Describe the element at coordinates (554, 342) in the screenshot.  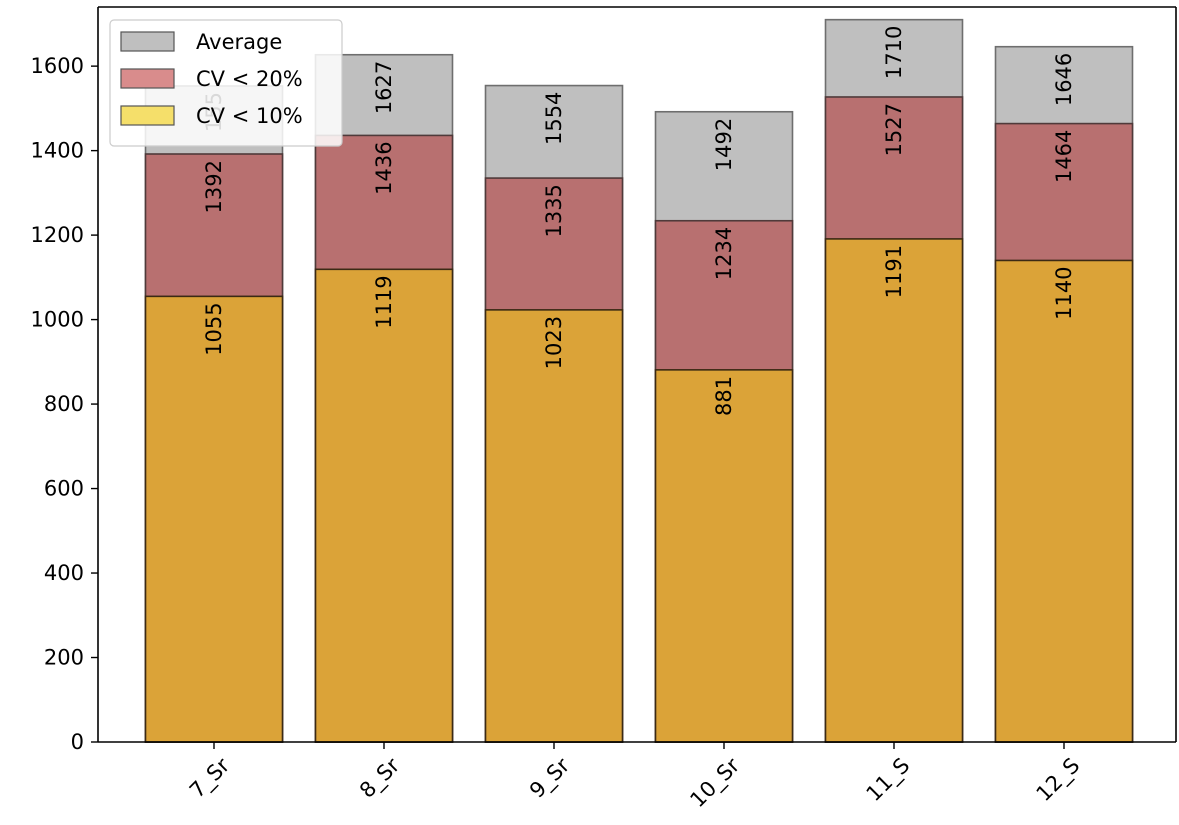
I see `data-label-cv10-9_Sr: 1023` at that location.